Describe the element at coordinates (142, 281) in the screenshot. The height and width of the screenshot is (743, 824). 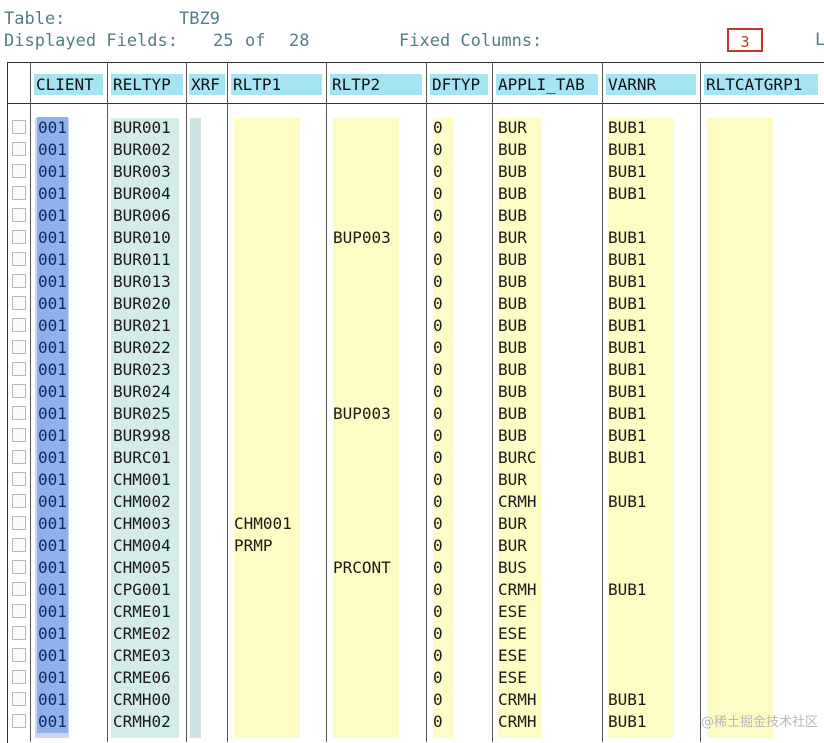
I see `reltyp-cell: BUR013` at that location.